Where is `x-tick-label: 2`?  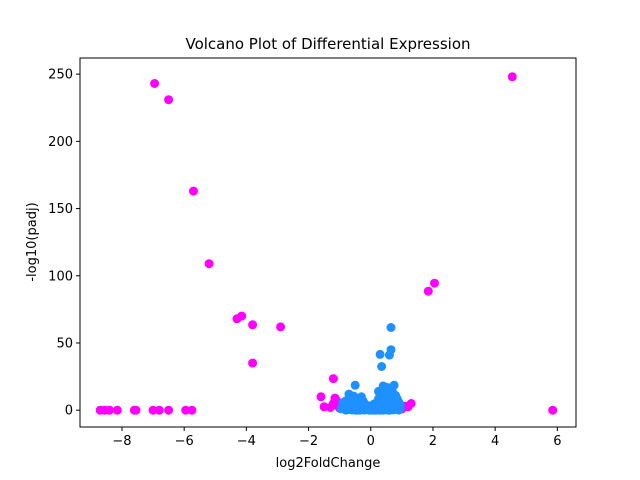 x-tick-label: 2 is located at coordinates (433, 441).